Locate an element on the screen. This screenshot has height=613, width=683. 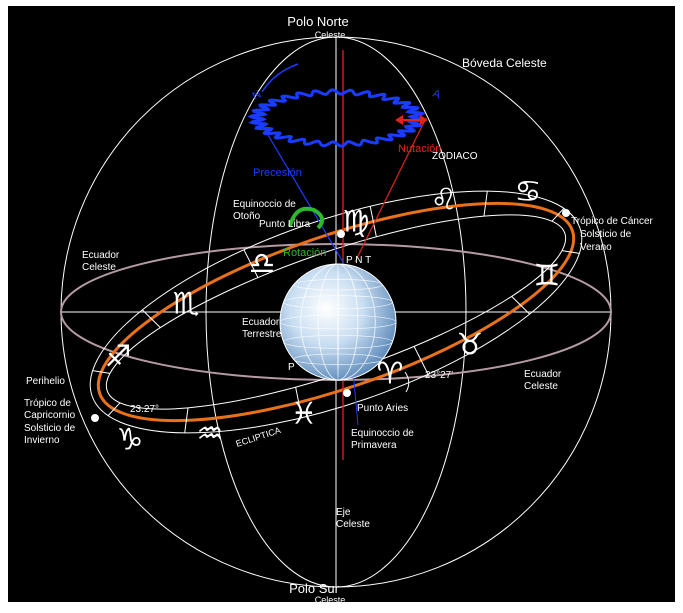
zodiac-glyph-virgo: ♍ is located at coordinates (356, 222).